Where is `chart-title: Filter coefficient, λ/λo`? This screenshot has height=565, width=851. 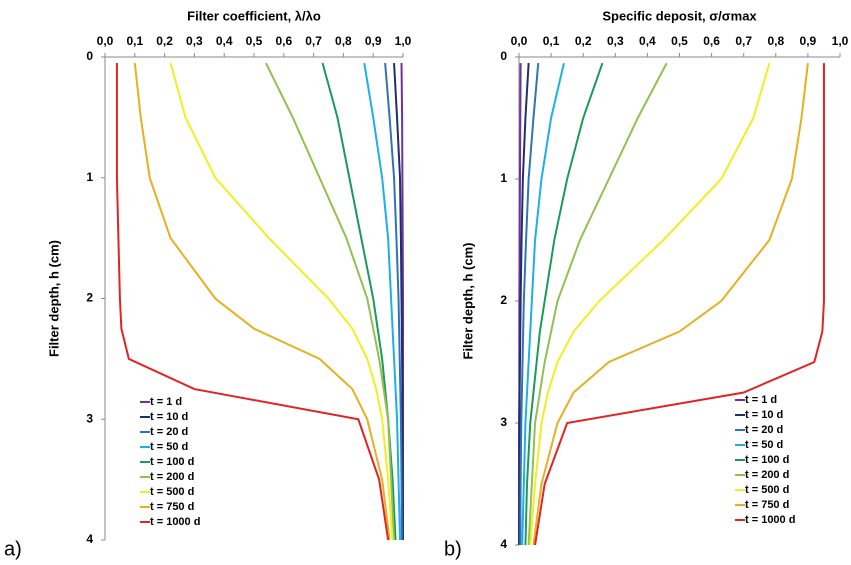
chart-title: Filter coefficient, λ/λo is located at coordinates (254, 15).